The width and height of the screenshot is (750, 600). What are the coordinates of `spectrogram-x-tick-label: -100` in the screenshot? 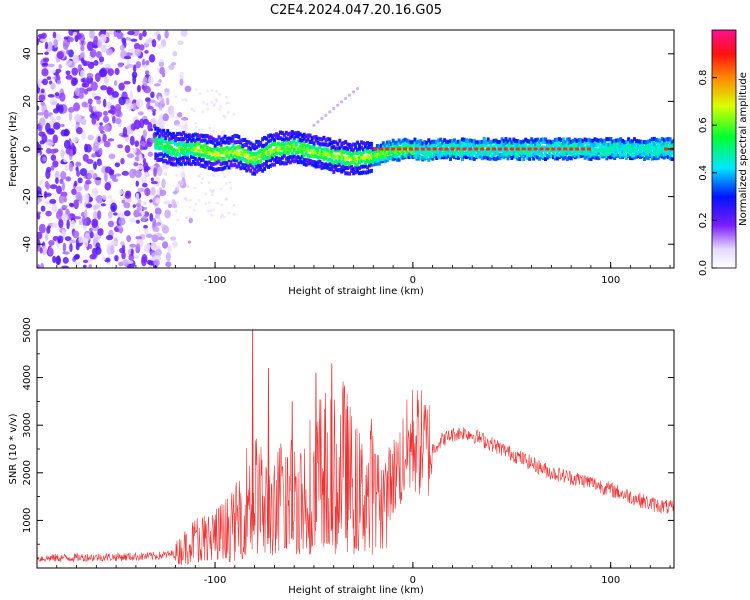 It's located at (215, 280).